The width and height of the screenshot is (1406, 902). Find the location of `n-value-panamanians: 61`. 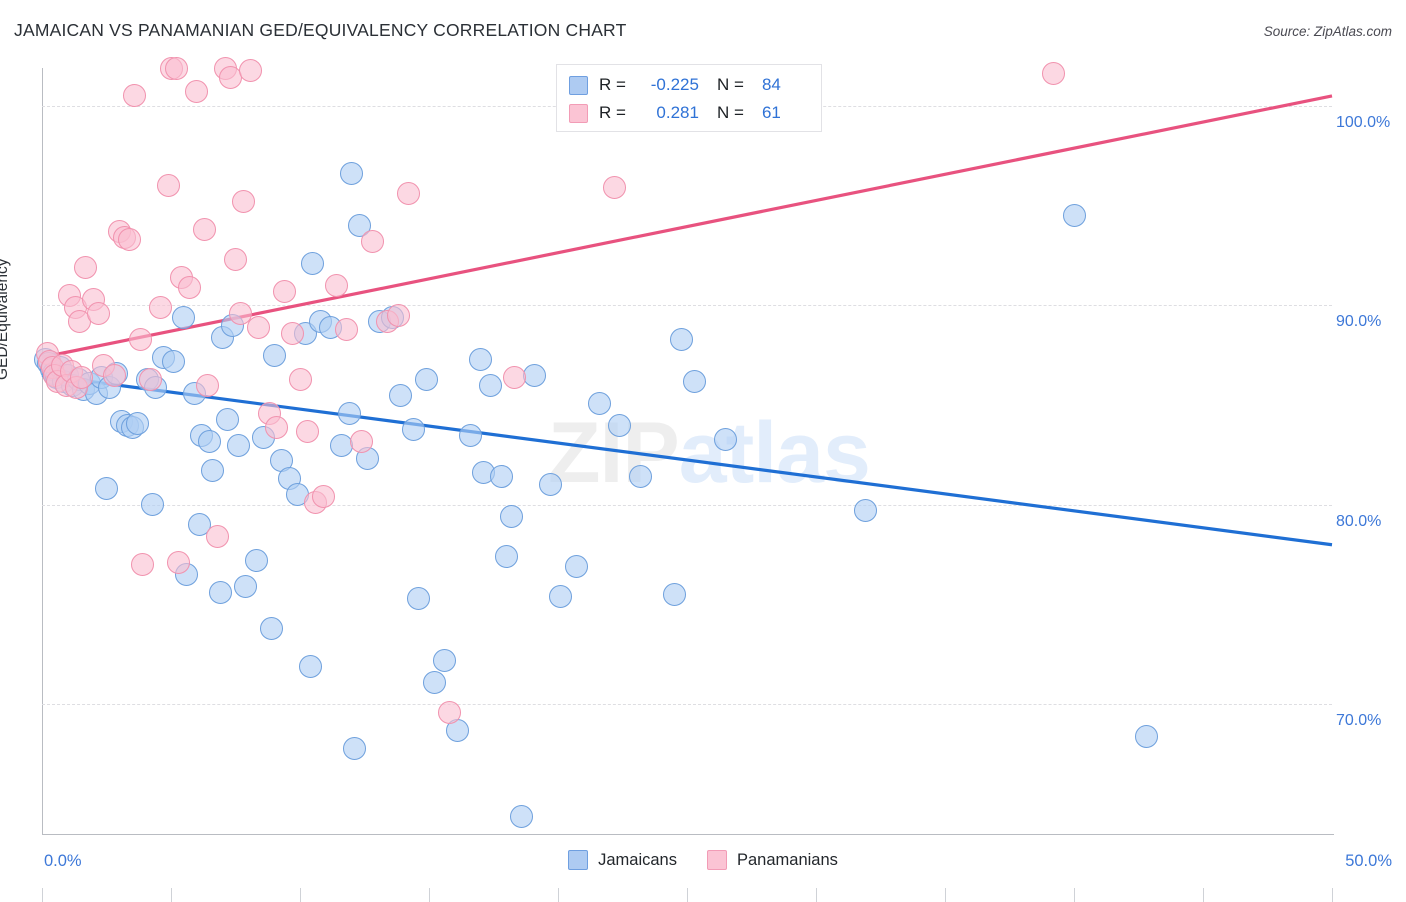

n-value-panamanians: 61 is located at coordinates (771, 112).